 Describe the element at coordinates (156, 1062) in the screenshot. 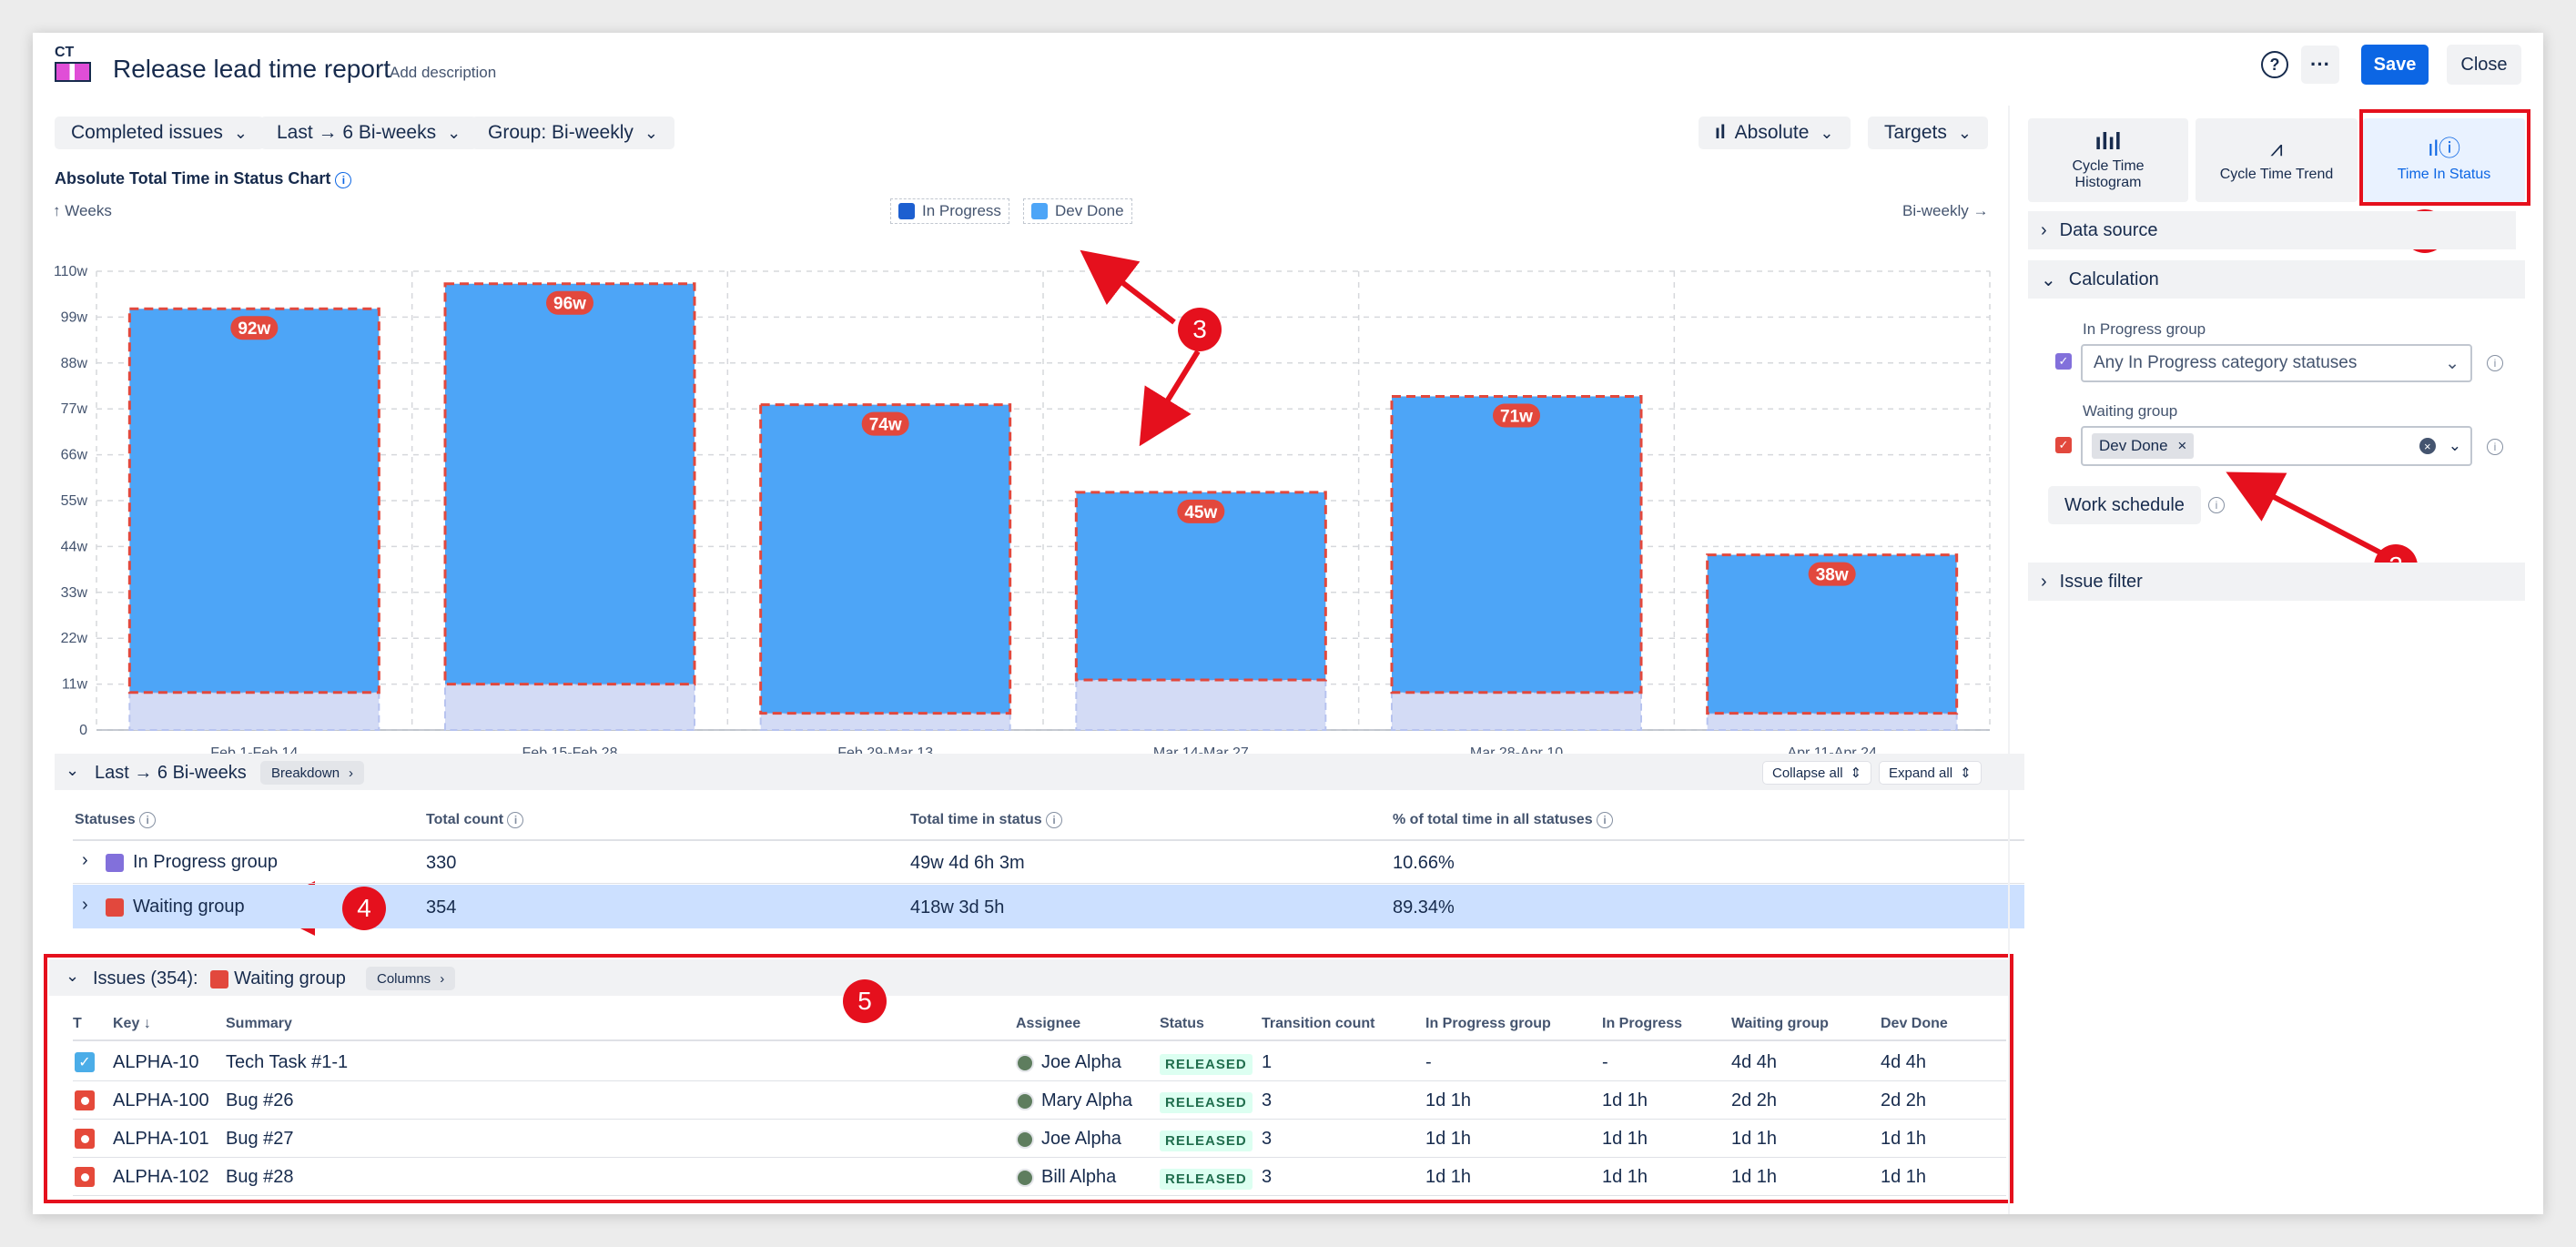

I see `issue-key: ALPHA-10` at that location.